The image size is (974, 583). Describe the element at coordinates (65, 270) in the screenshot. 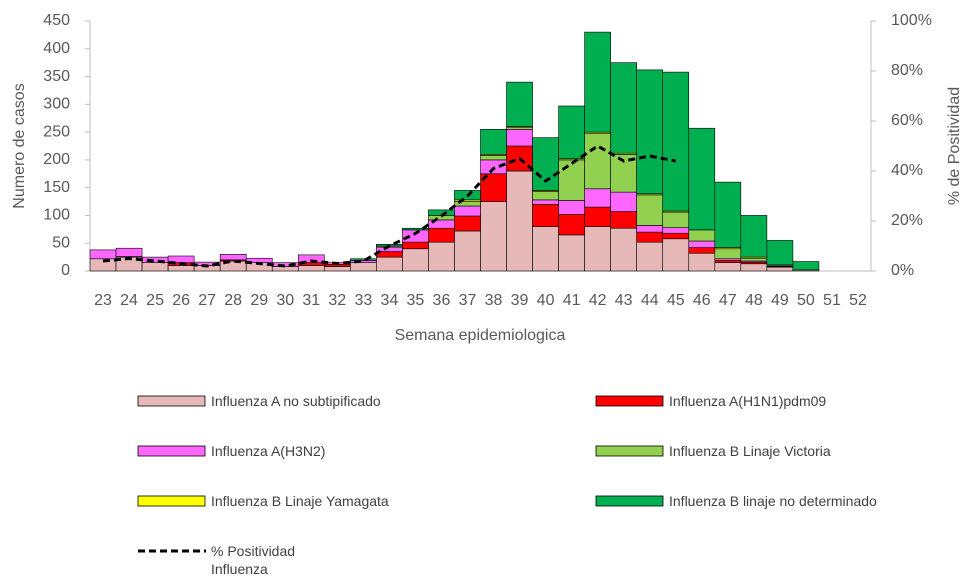

I see `y-tick-label: 0` at that location.